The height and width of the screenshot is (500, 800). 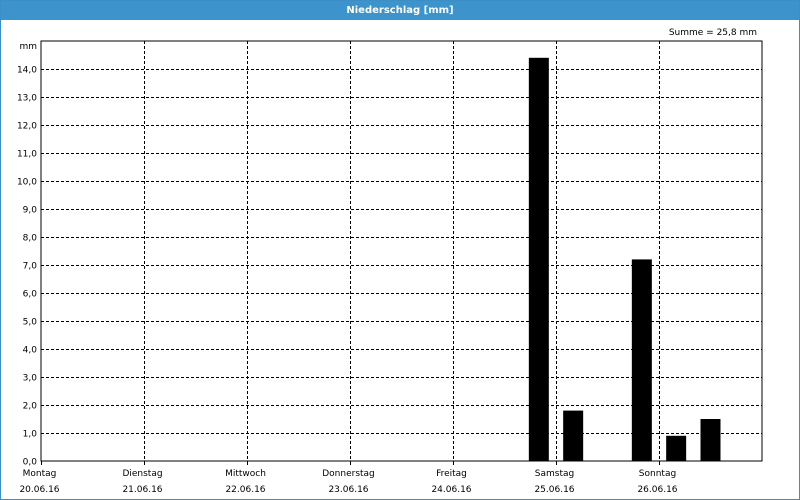 What do you see at coordinates (657, 490) in the screenshot?
I see `x-tick-date: 26.06.16` at bounding box center [657, 490].